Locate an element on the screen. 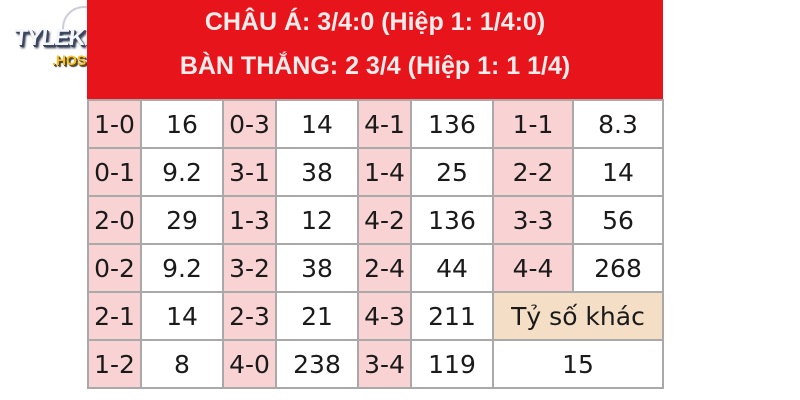 The width and height of the screenshot is (800, 400). score-cell: 3-2 is located at coordinates (249, 268).